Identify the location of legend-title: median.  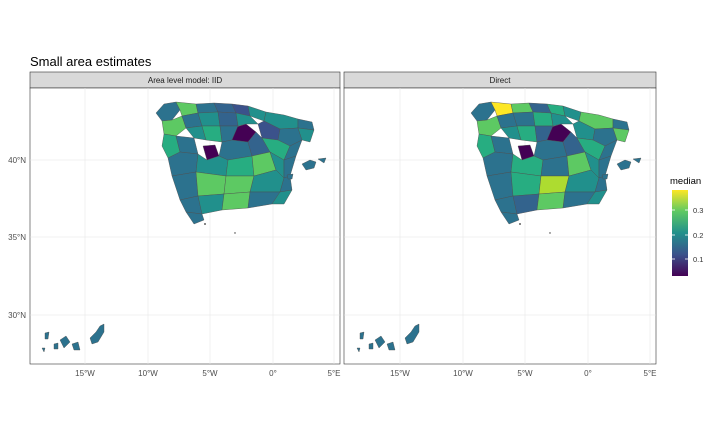
(685, 181).